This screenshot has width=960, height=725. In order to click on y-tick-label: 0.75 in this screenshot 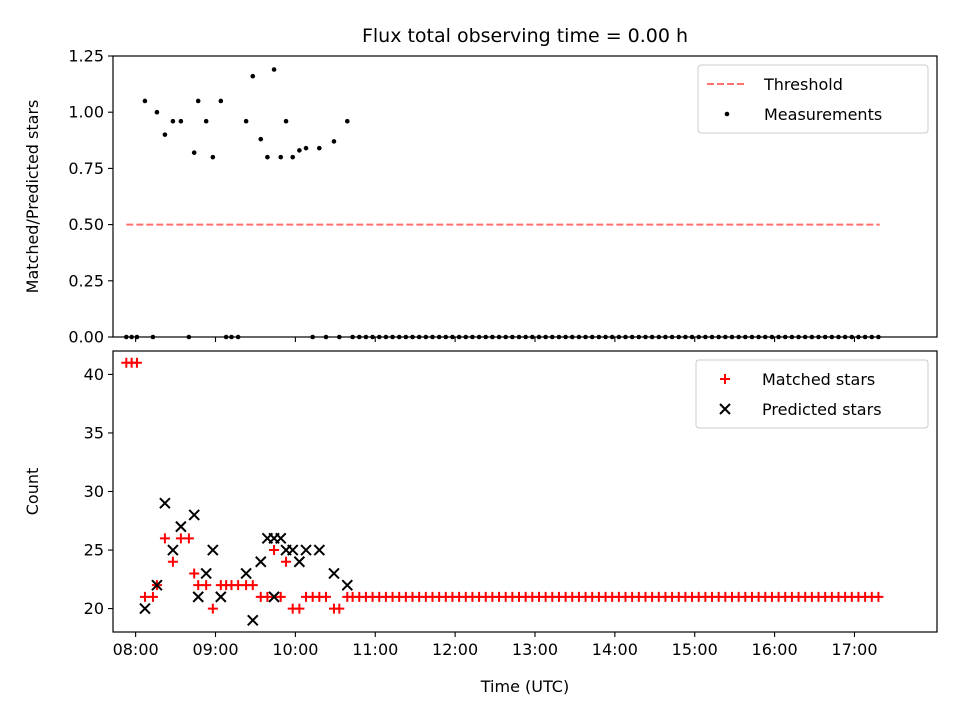, I will do `click(86, 168)`.